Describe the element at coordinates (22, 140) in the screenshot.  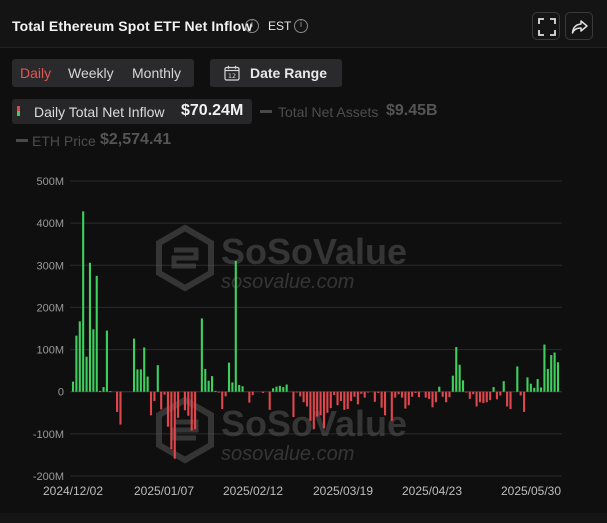
I see `price-swatch` at that location.